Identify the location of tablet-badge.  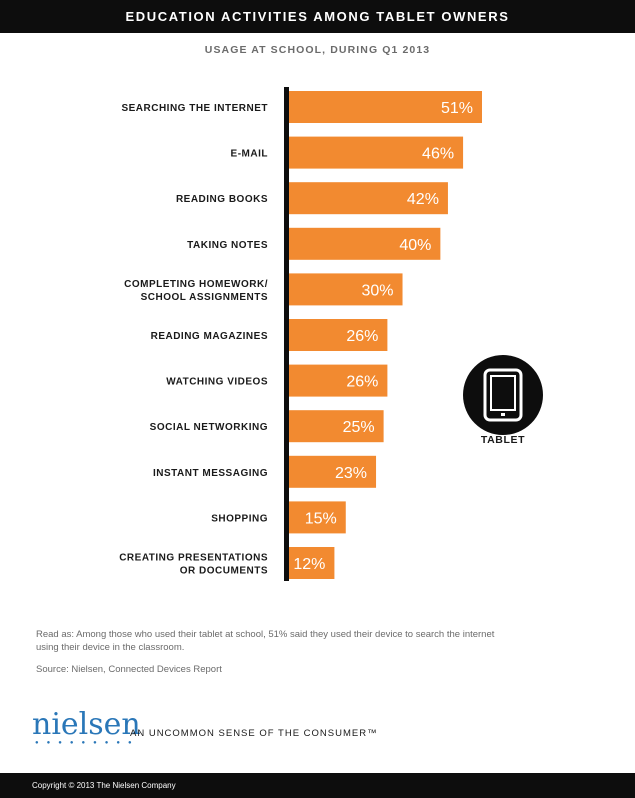
(503, 395).